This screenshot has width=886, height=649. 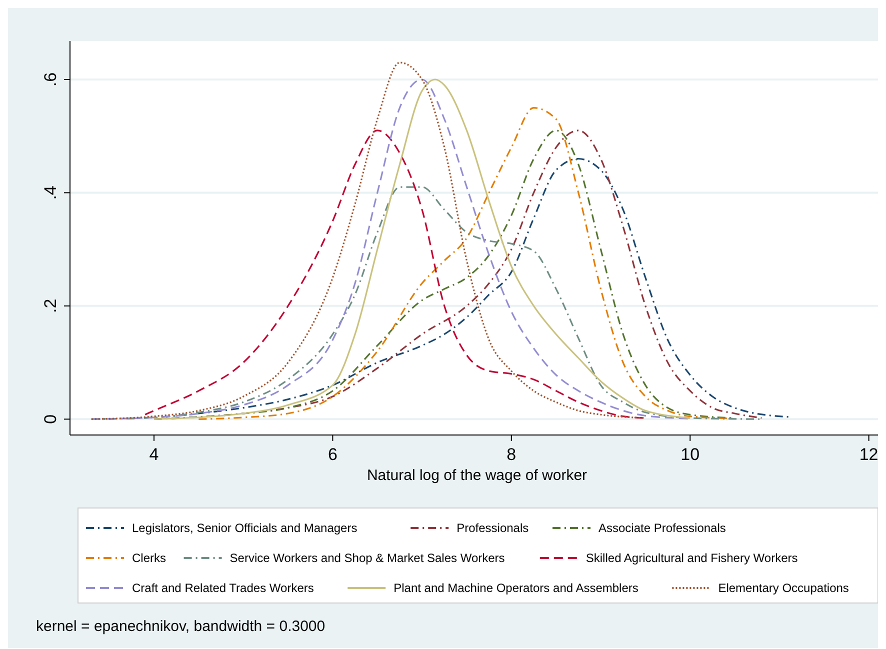 I want to click on text: kernel = epanechnikov, bandwidth = 0.3000, so click(x=181, y=626).